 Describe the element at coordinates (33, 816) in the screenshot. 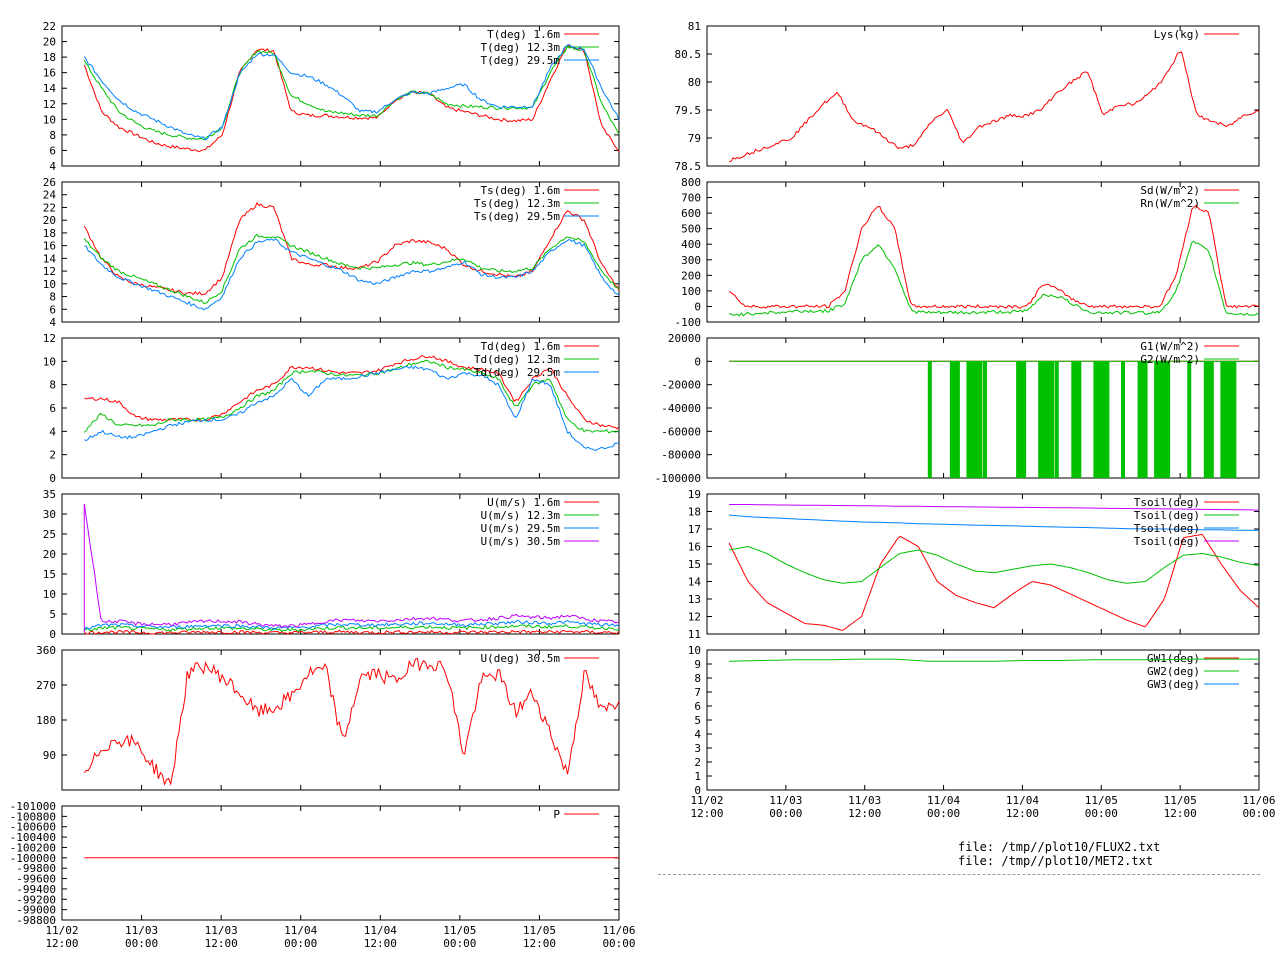

I see `y-tick-label-pressure-1: -100800` at that location.